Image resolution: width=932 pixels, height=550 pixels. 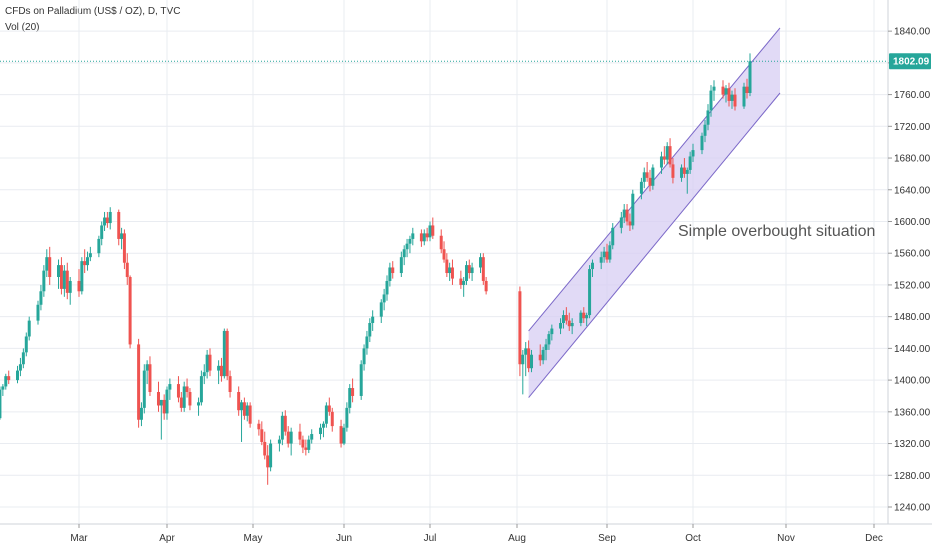 What do you see at coordinates (912, 127) in the screenshot?
I see `y-tick-label: 1720.00` at bounding box center [912, 127].